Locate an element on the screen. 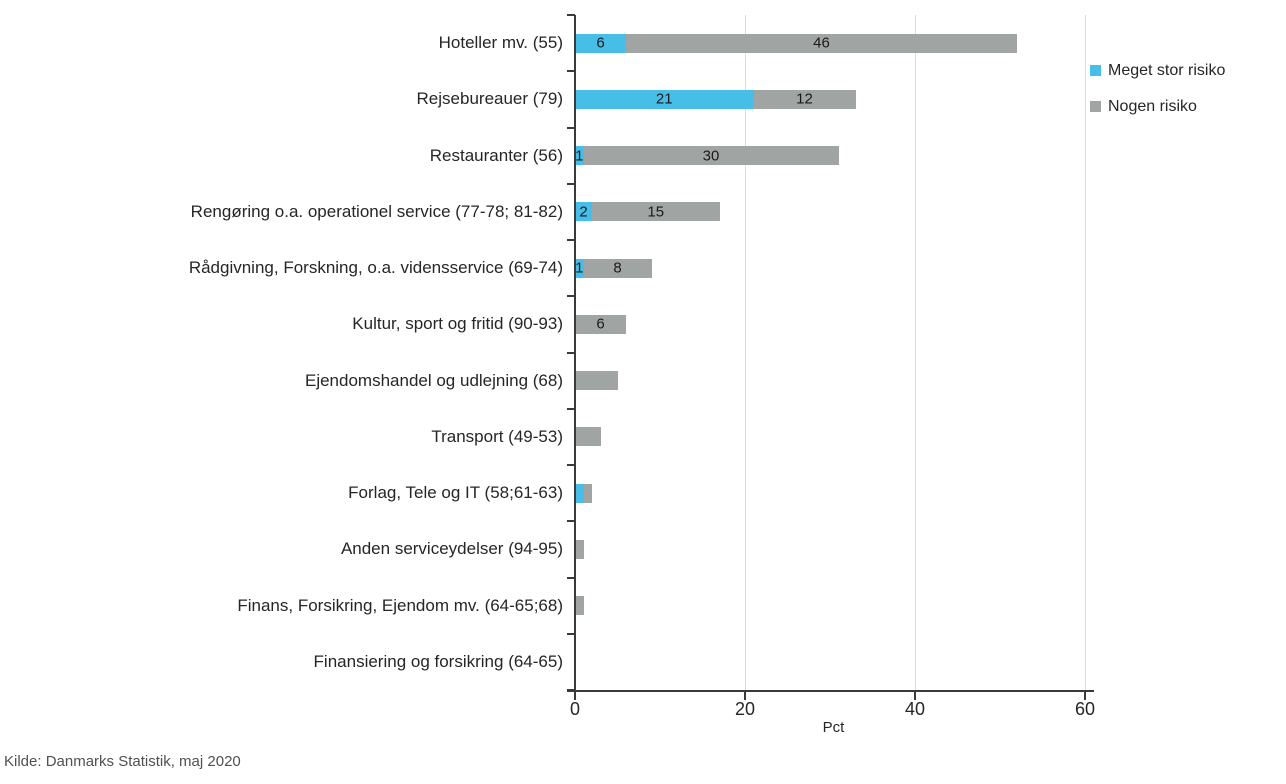 The width and height of the screenshot is (1286, 784). category-label: Rejsebureauer (79) is located at coordinates (489, 99).